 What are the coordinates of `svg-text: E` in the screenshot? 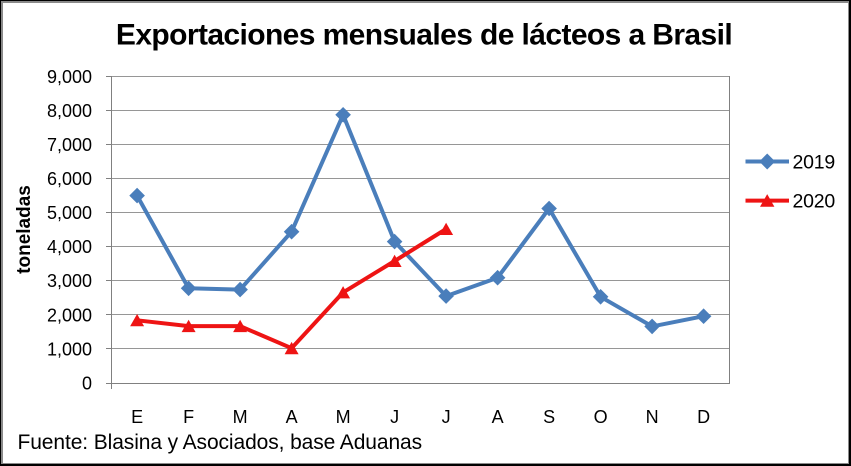 It's located at (137, 417).